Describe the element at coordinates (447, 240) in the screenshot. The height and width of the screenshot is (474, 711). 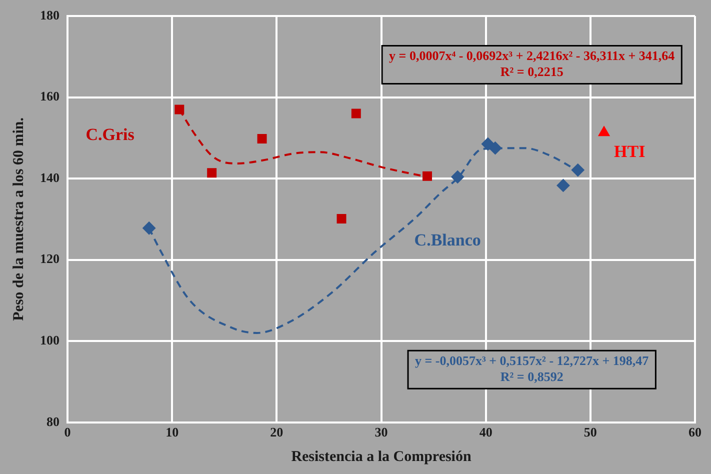
I see `text: C.Blanco` at that location.